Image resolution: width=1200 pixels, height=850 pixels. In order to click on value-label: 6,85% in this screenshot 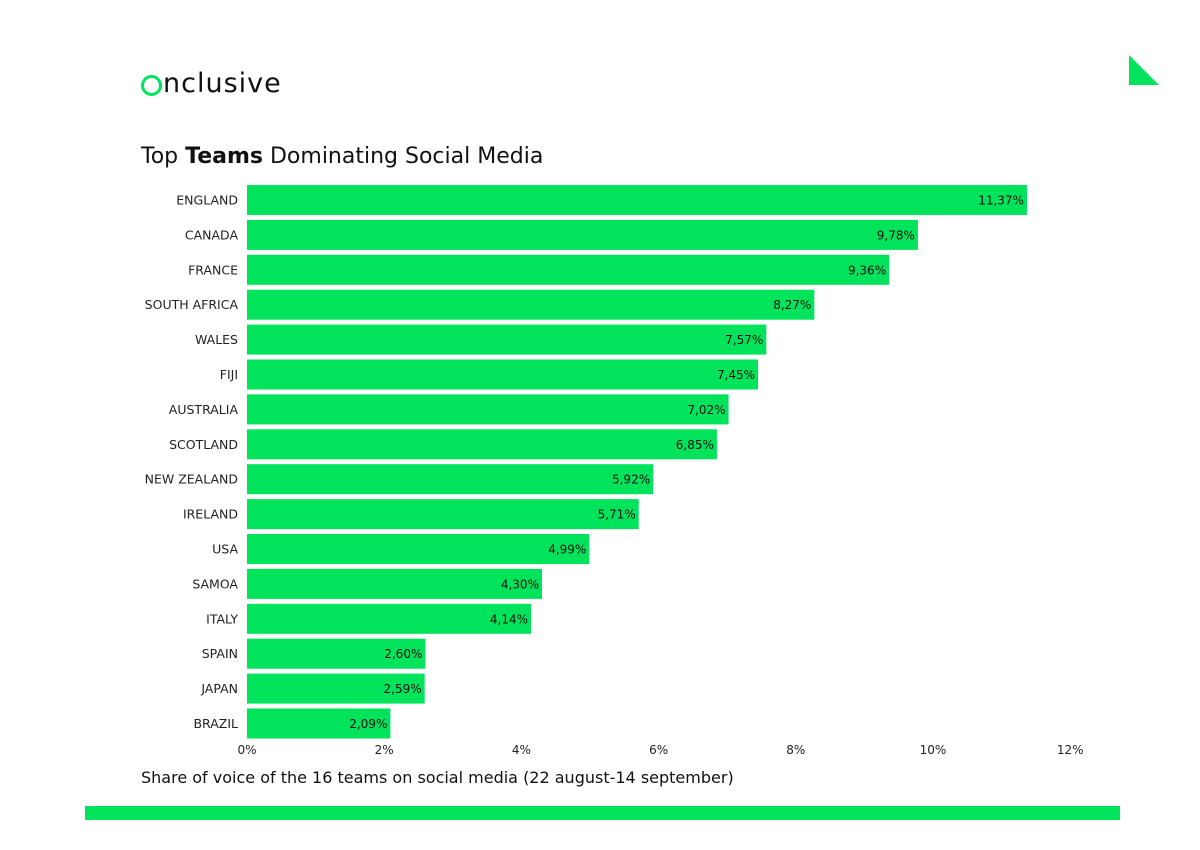, I will do `click(695, 445)`.